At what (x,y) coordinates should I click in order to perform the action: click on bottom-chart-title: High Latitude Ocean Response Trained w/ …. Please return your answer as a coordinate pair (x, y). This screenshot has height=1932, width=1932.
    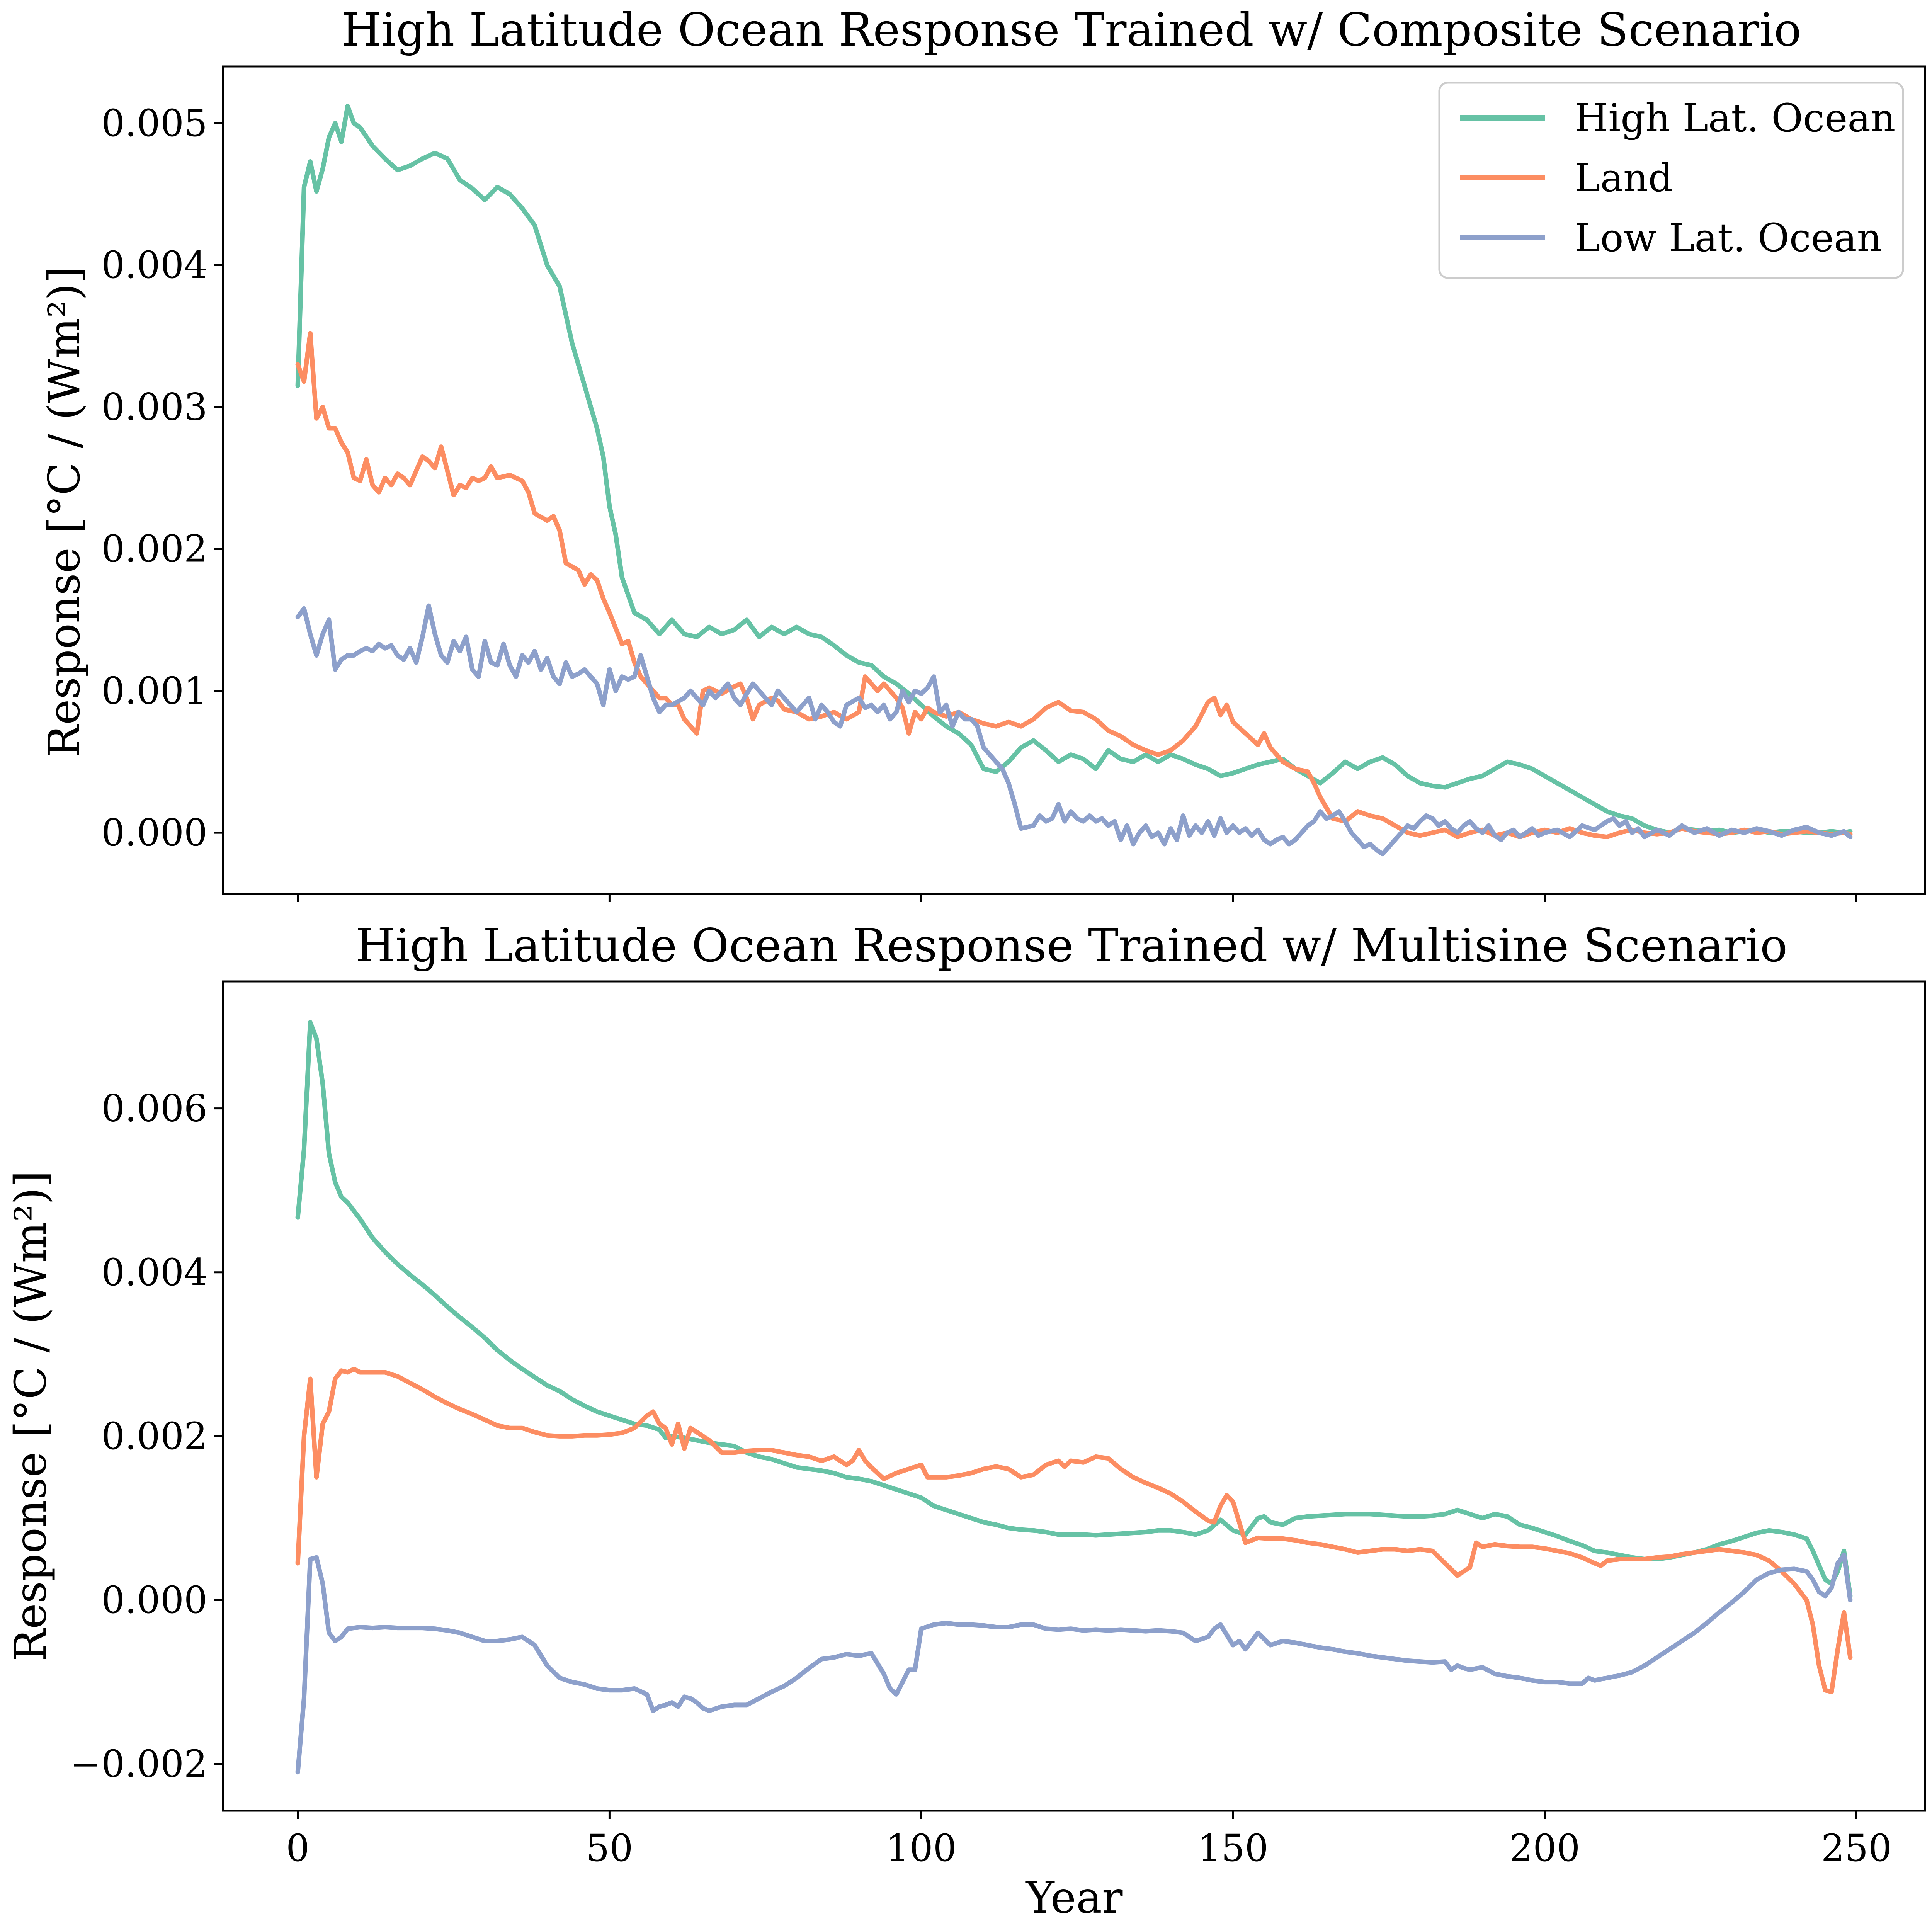
    Looking at the image, I should click on (1071, 946).